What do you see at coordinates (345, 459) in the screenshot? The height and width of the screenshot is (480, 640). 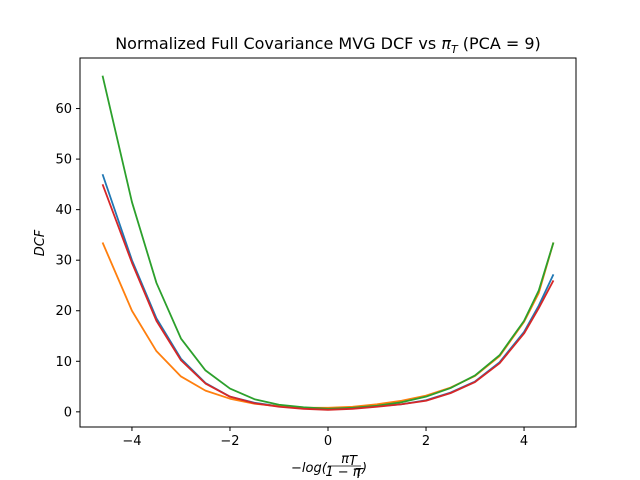 I see `x-axis-label-numerator: π` at bounding box center [345, 459].